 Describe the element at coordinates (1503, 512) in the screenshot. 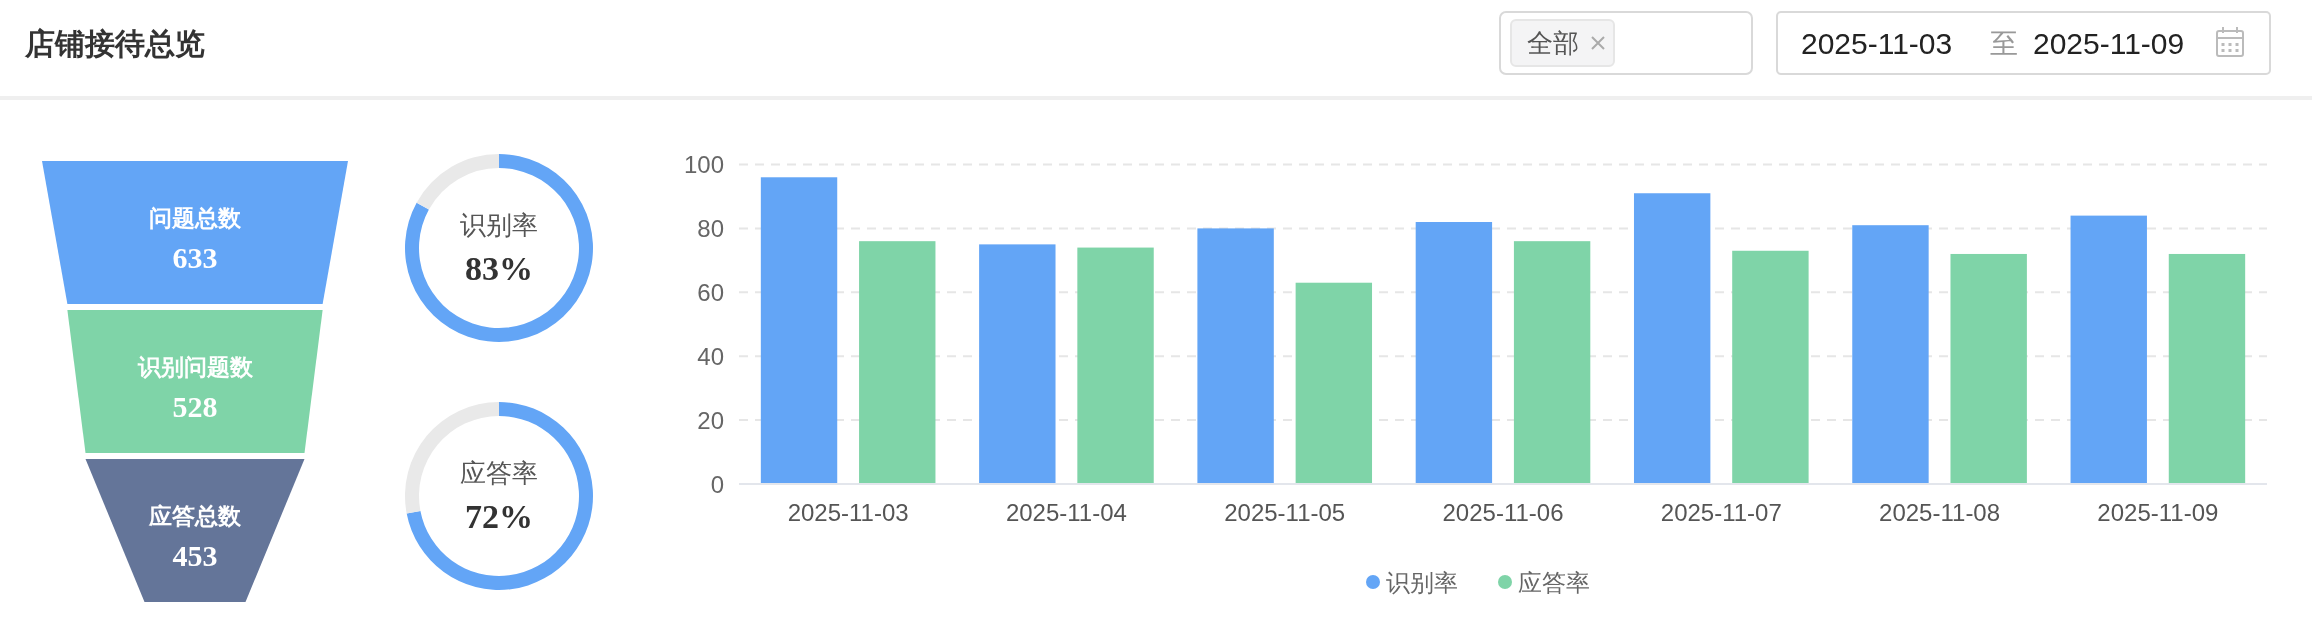

I see `x-tick-label: 2025-11-06` at that location.